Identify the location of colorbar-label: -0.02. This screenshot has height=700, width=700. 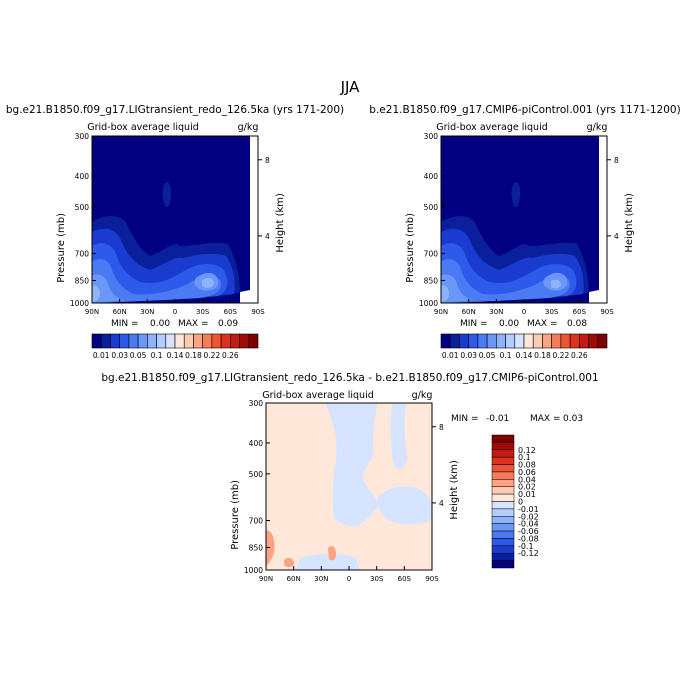
(528, 516).